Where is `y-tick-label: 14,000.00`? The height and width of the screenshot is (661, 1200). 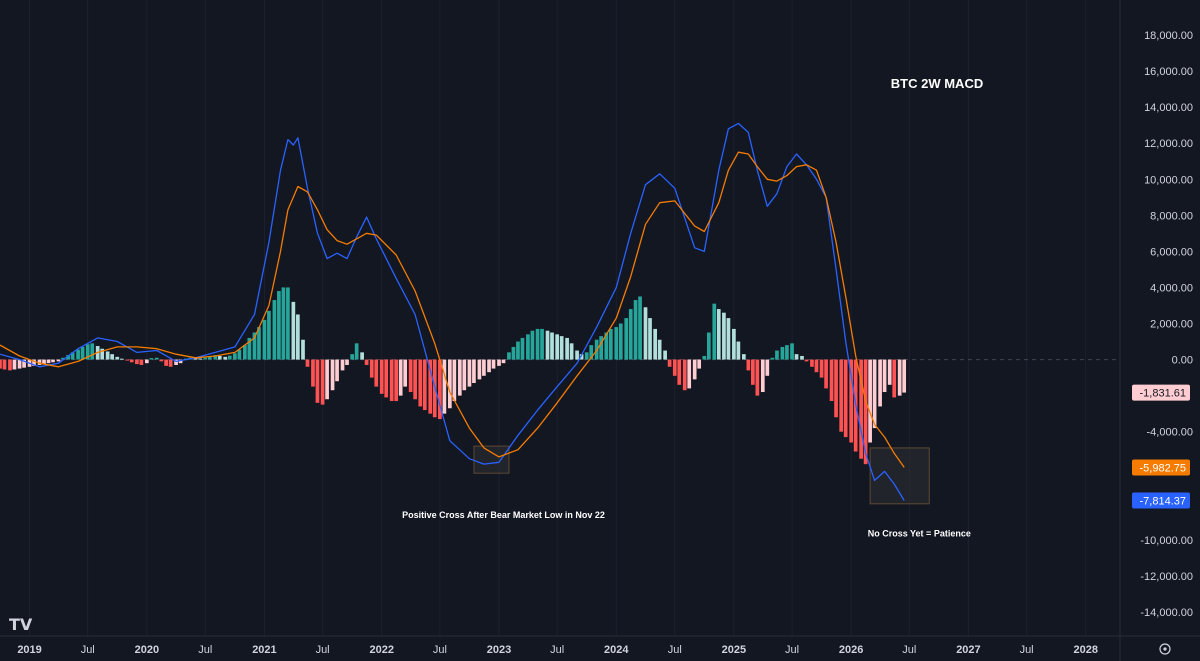 y-tick-label: 14,000.00 is located at coordinates (1168, 108).